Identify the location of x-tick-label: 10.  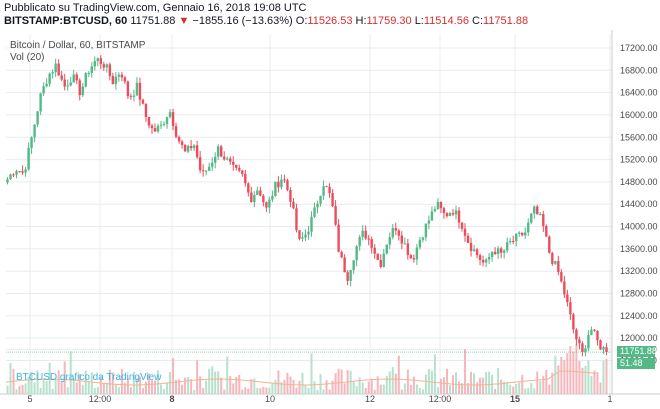
(270, 399).